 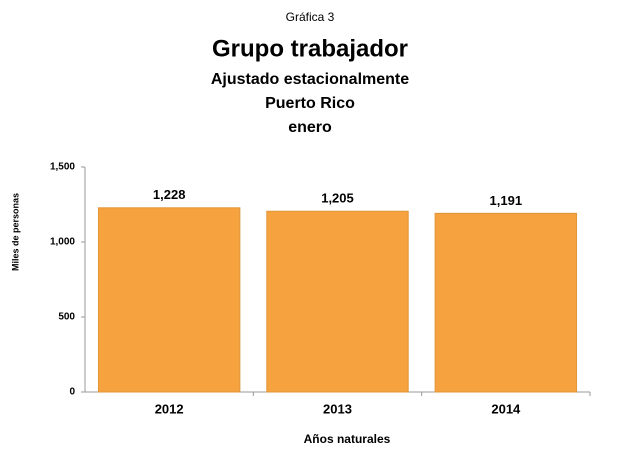 I want to click on chart-subtitle: enero, so click(x=310, y=127).